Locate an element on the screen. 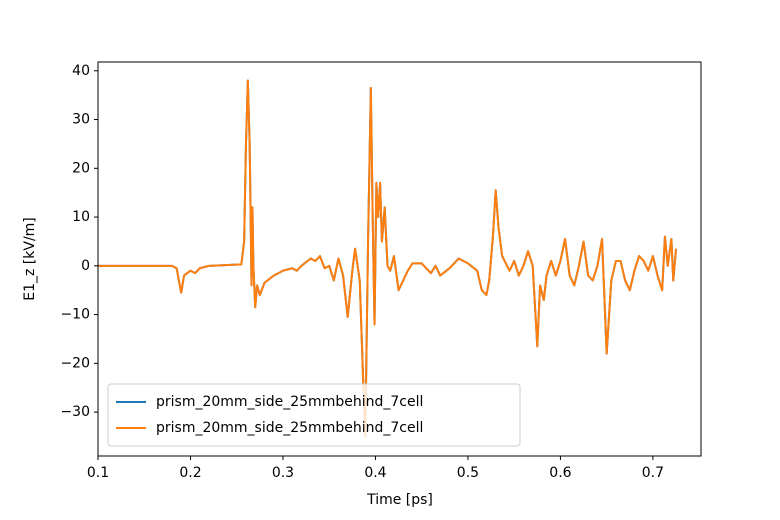 Image resolution: width=780 pixels, height=520 pixels. legend-box is located at coordinates (314, 415).